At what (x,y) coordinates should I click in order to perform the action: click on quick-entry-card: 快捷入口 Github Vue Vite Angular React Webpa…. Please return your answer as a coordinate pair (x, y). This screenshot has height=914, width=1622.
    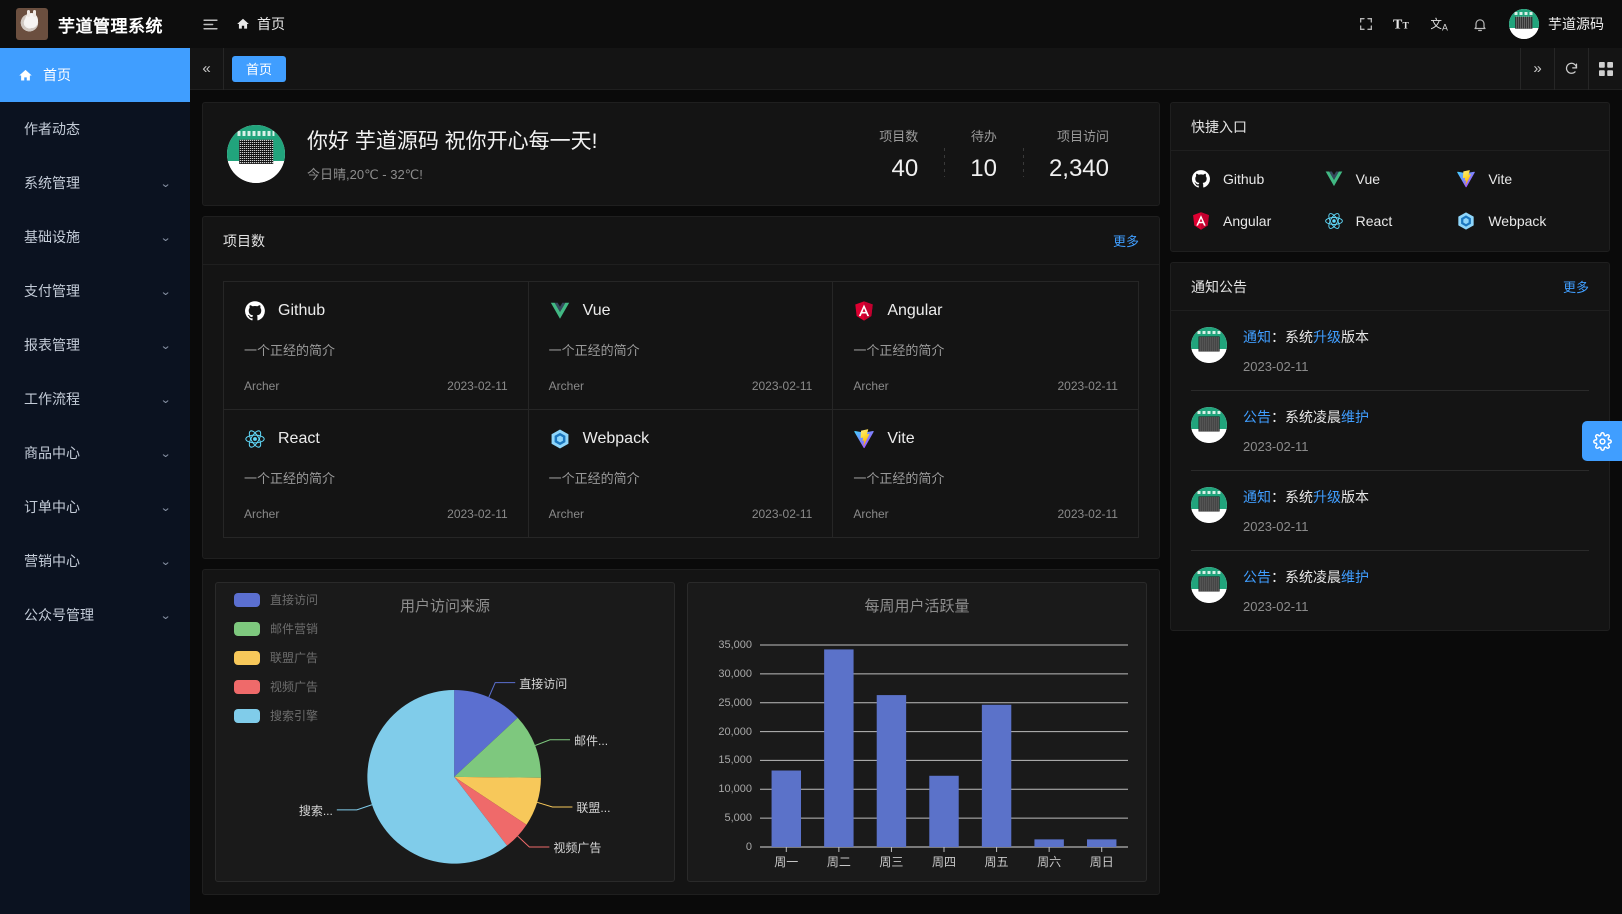
    Looking at the image, I should click on (1390, 177).